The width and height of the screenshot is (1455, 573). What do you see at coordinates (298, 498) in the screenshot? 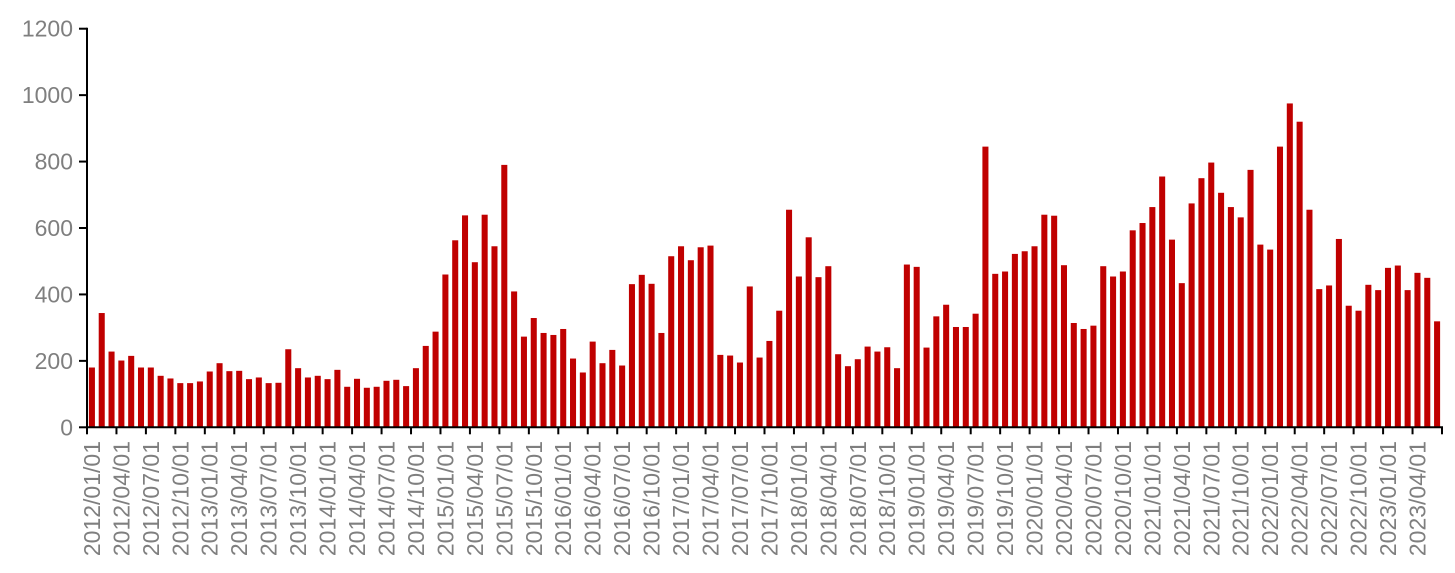
I see `x-tick-label: 2013/10/01` at bounding box center [298, 498].